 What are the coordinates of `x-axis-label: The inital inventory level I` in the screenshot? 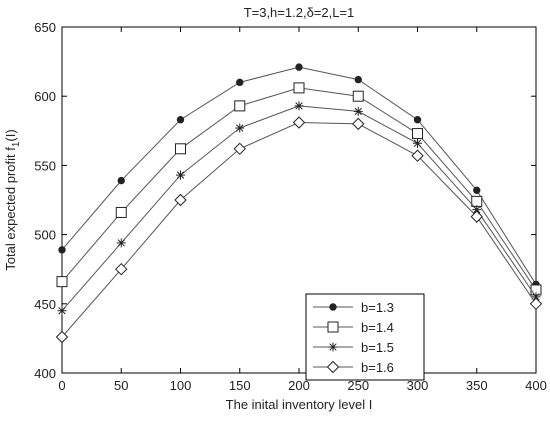 It's located at (299, 404).